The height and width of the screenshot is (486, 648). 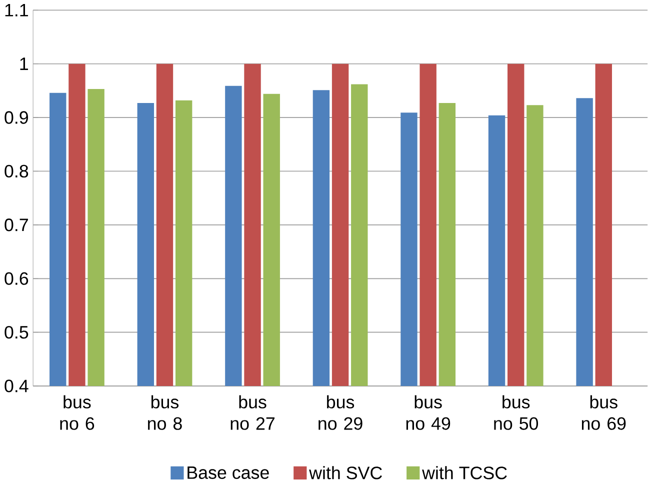 What do you see at coordinates (16, 225) in the screenshot?
I see `y-tick-label: 0.7` at bounding box center [16, 225].